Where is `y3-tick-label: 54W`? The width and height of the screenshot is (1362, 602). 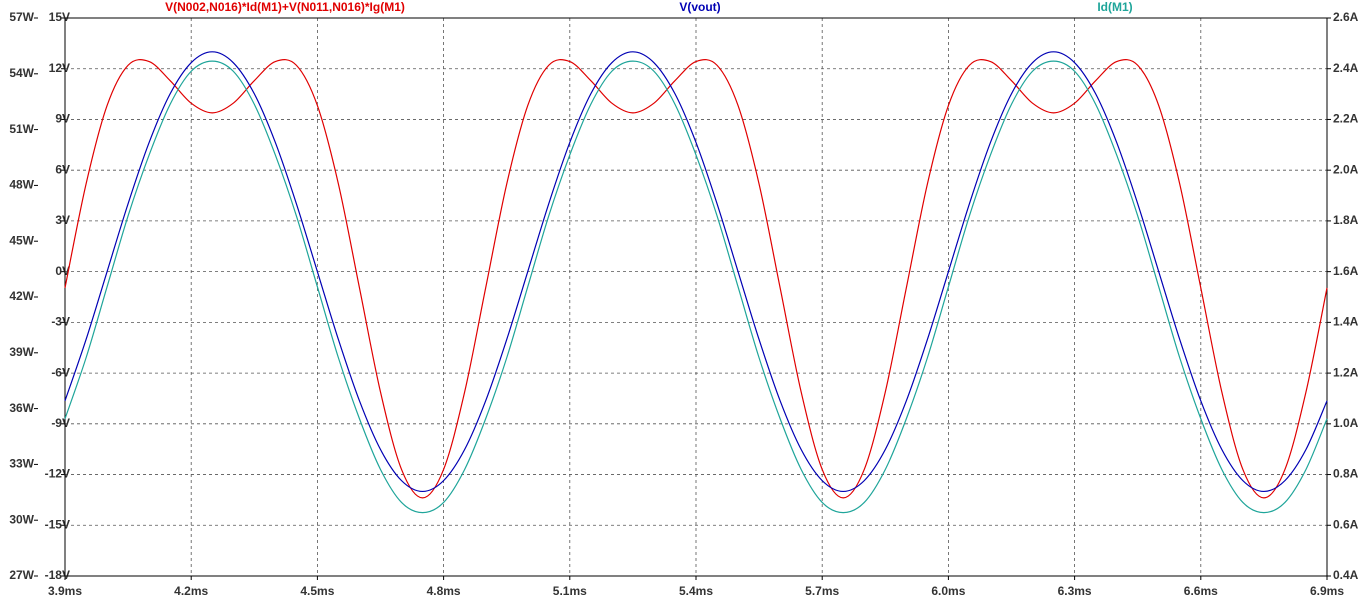 y3-tick-label: 54W is located at coordinates (21, 73).